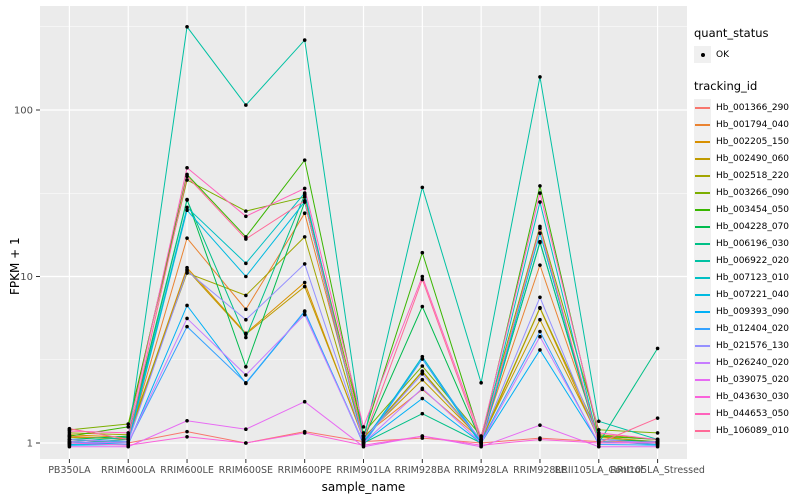 The image size is (800, 500). I want to click on x-tick-label: RRII105LA_Stressed, so click(657, 470).